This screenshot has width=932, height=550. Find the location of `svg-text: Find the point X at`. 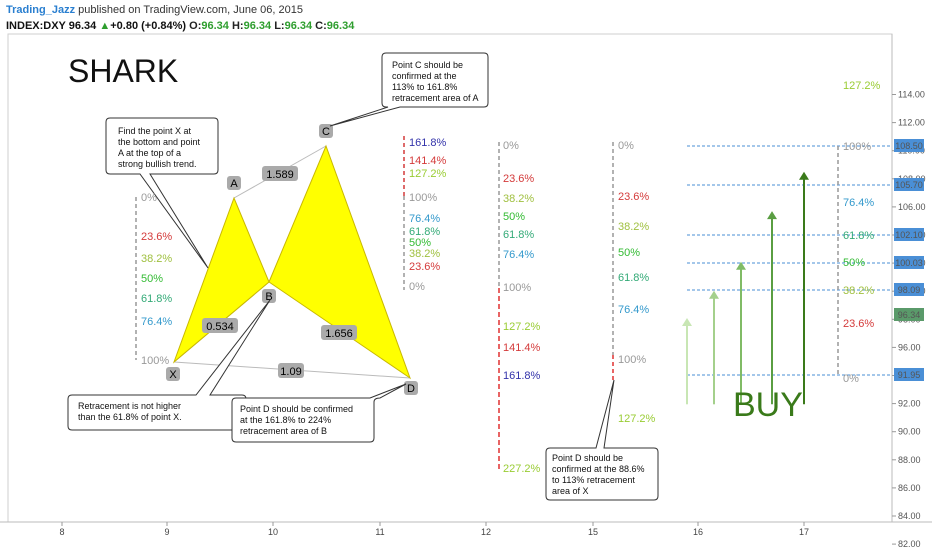

svg-text: Find the point X at is located at coordinates (155, 131).